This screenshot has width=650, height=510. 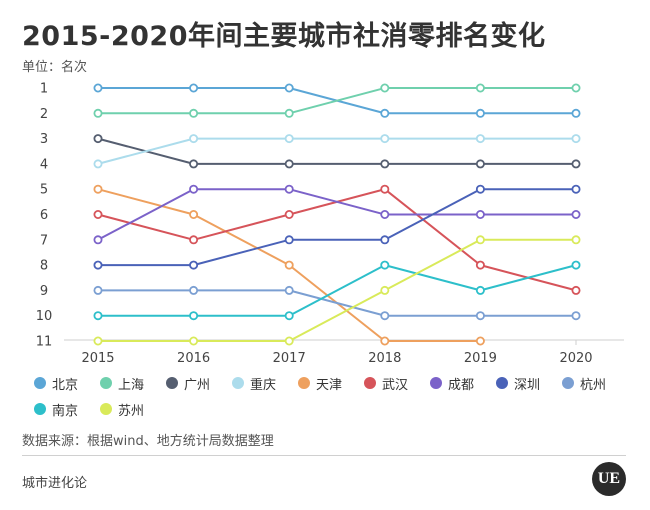 What do you see at coordinates (67, 409) in the screenshot?
I see `legend-item: 南京` at bounding box center [67, 409].